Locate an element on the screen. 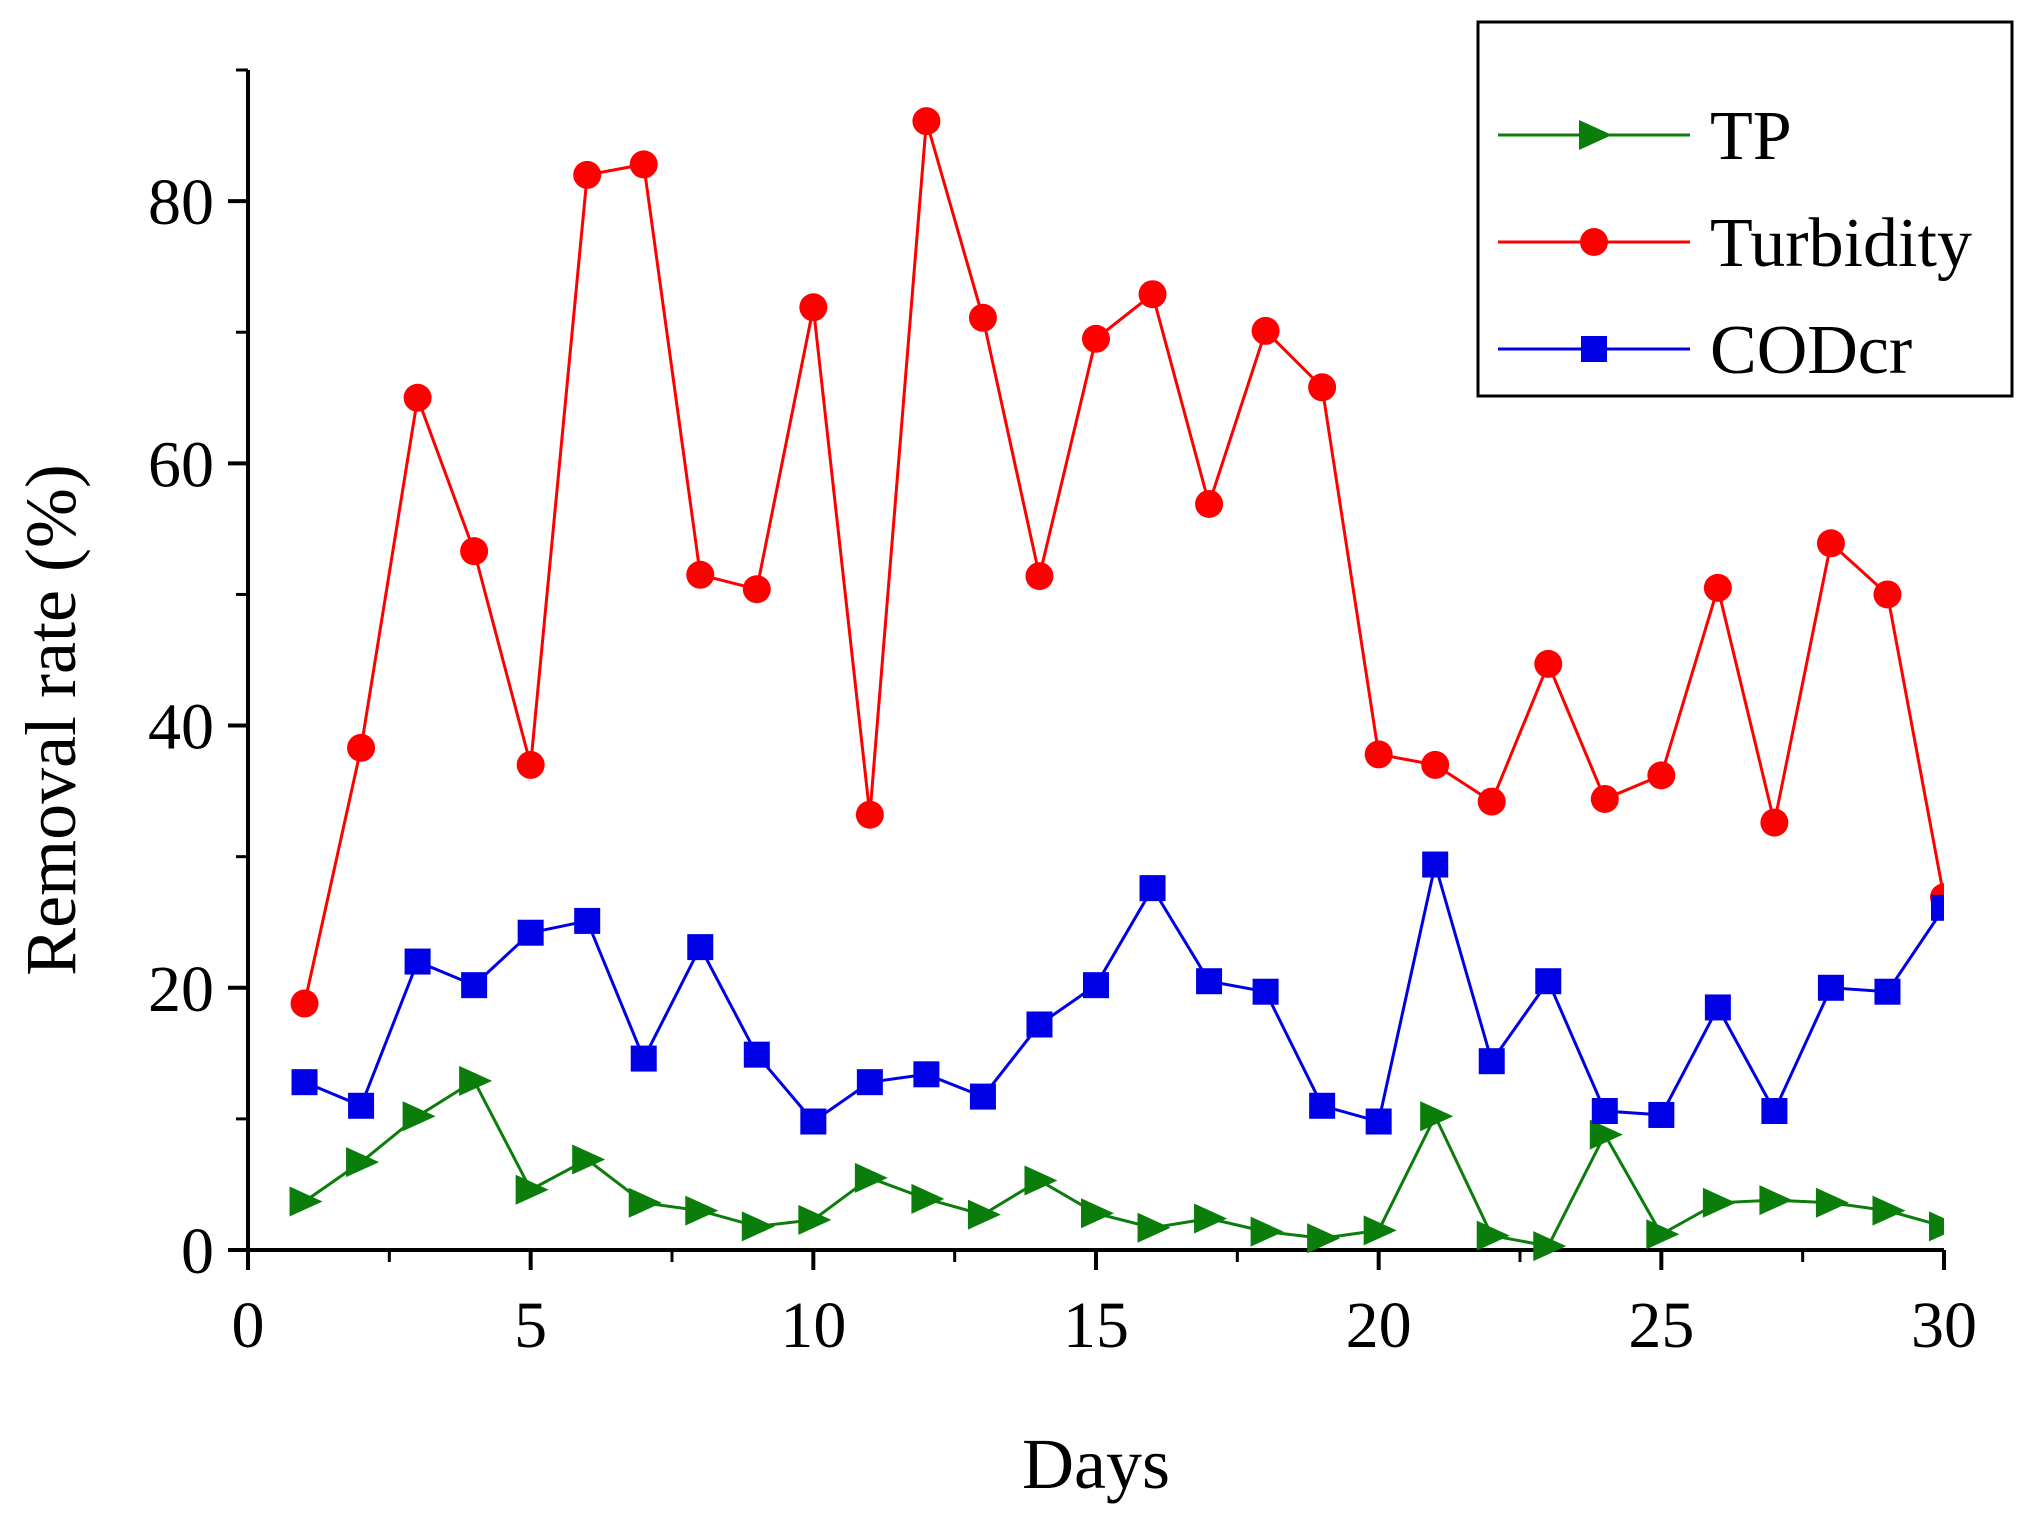  legend-box is located at coordinates (1745, 209).